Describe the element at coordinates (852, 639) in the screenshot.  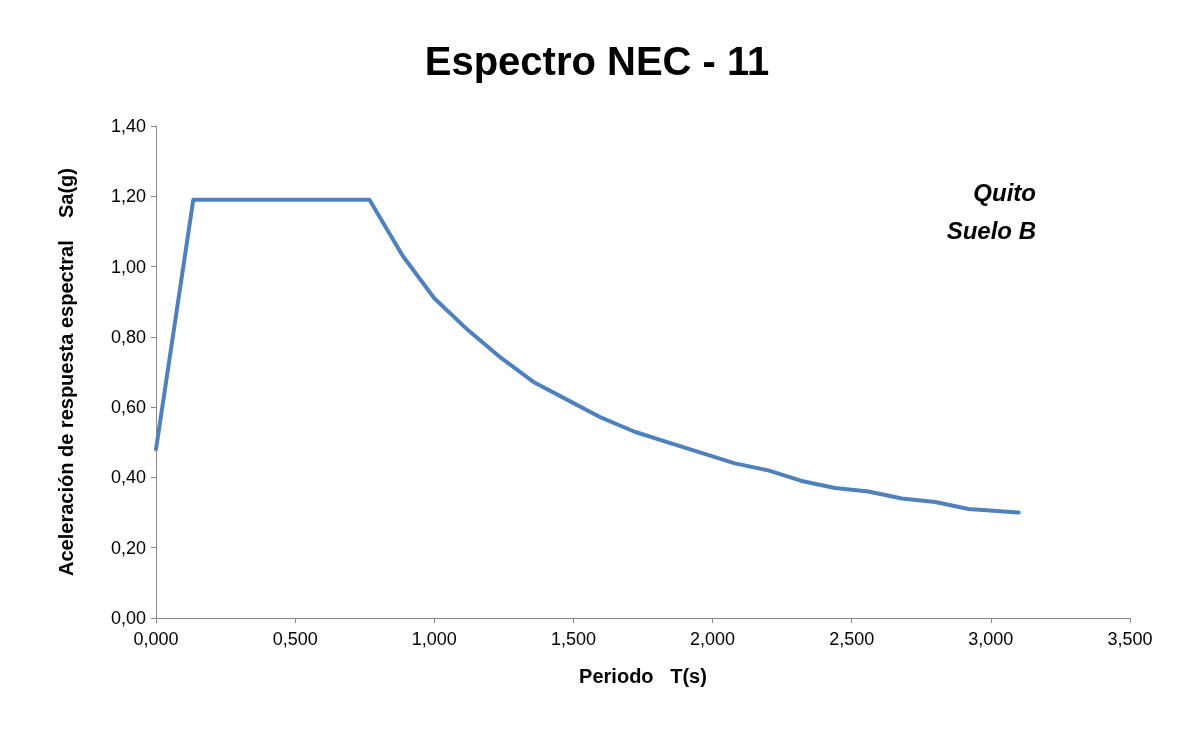
I see `x-tick-label: 2,500` at that location.